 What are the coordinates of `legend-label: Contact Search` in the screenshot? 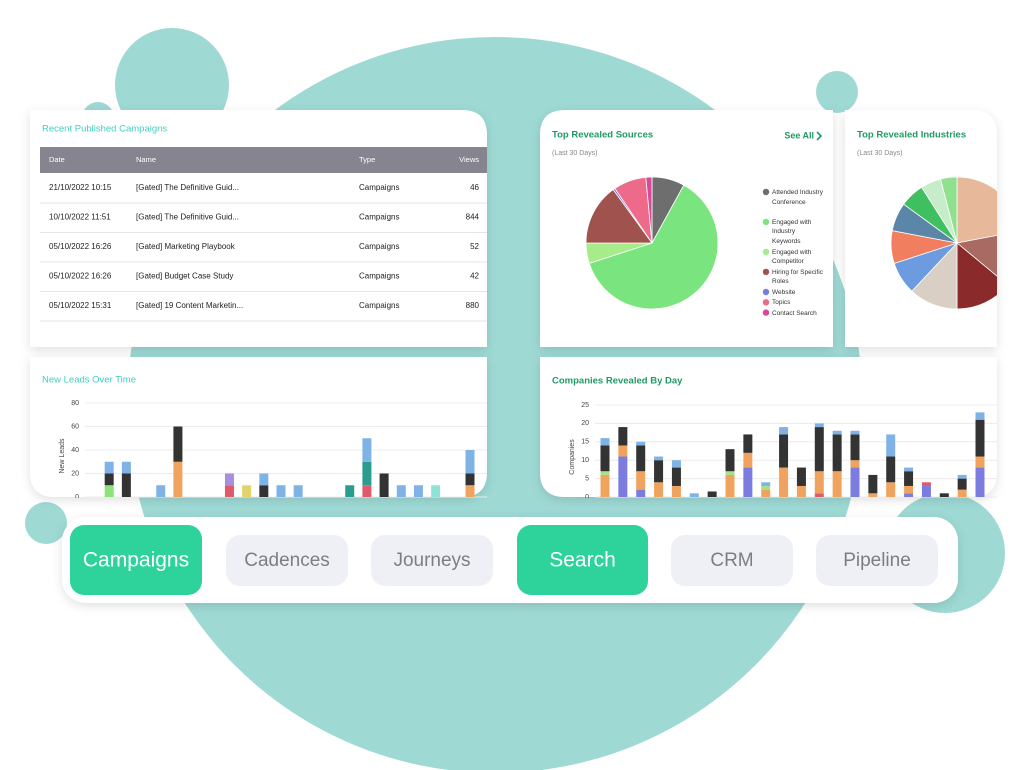 It's located at (794, 313).